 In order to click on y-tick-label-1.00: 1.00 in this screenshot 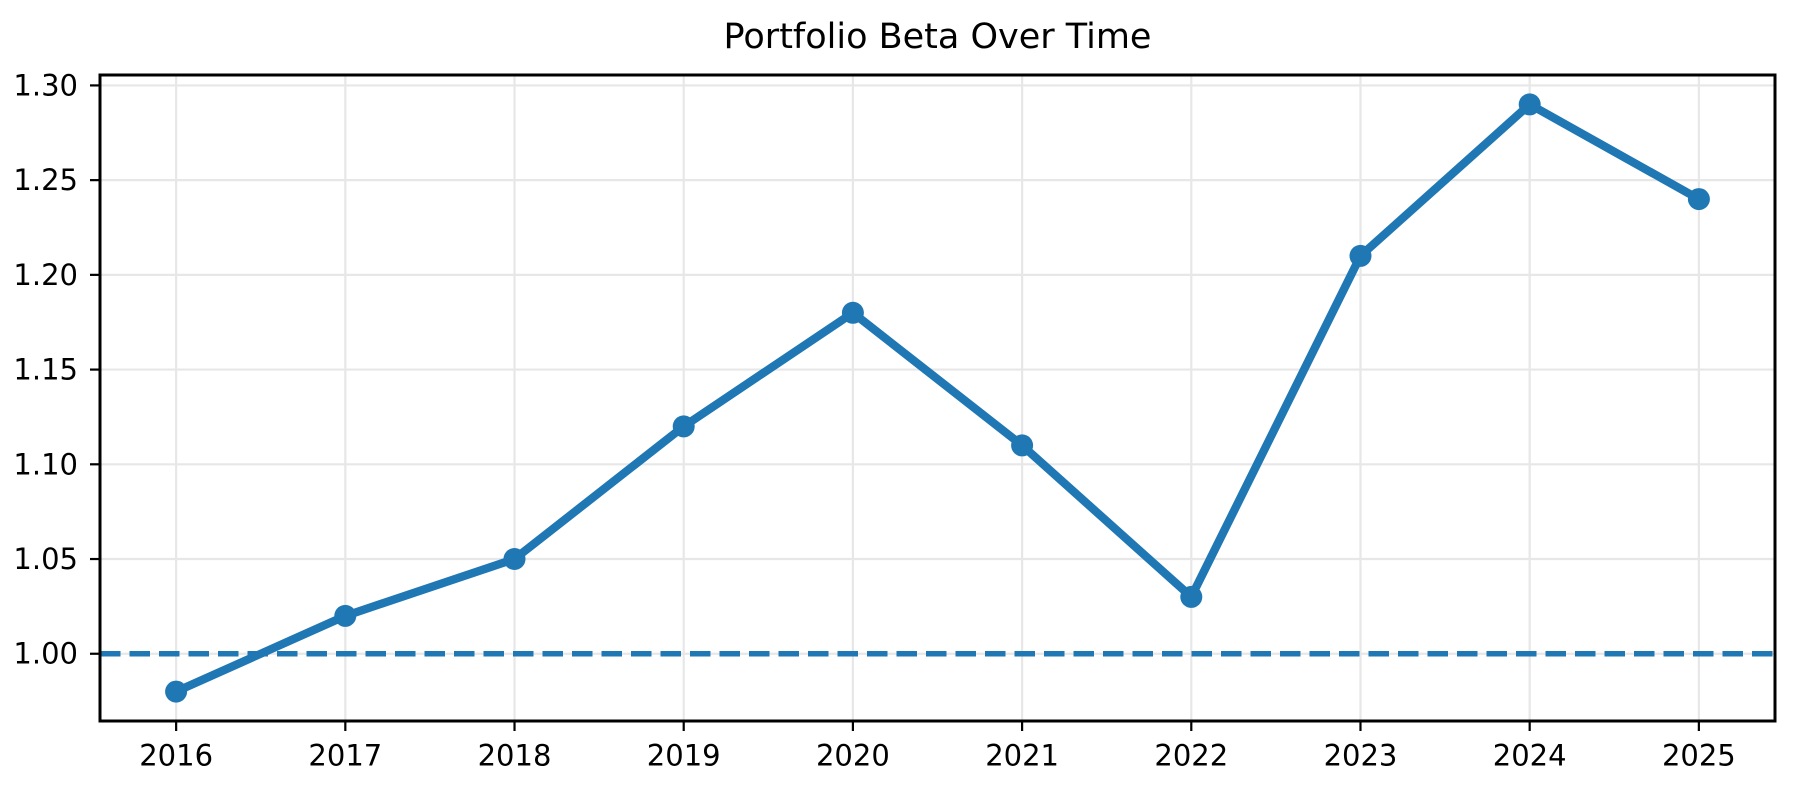, I will do `click(45, 654)`.